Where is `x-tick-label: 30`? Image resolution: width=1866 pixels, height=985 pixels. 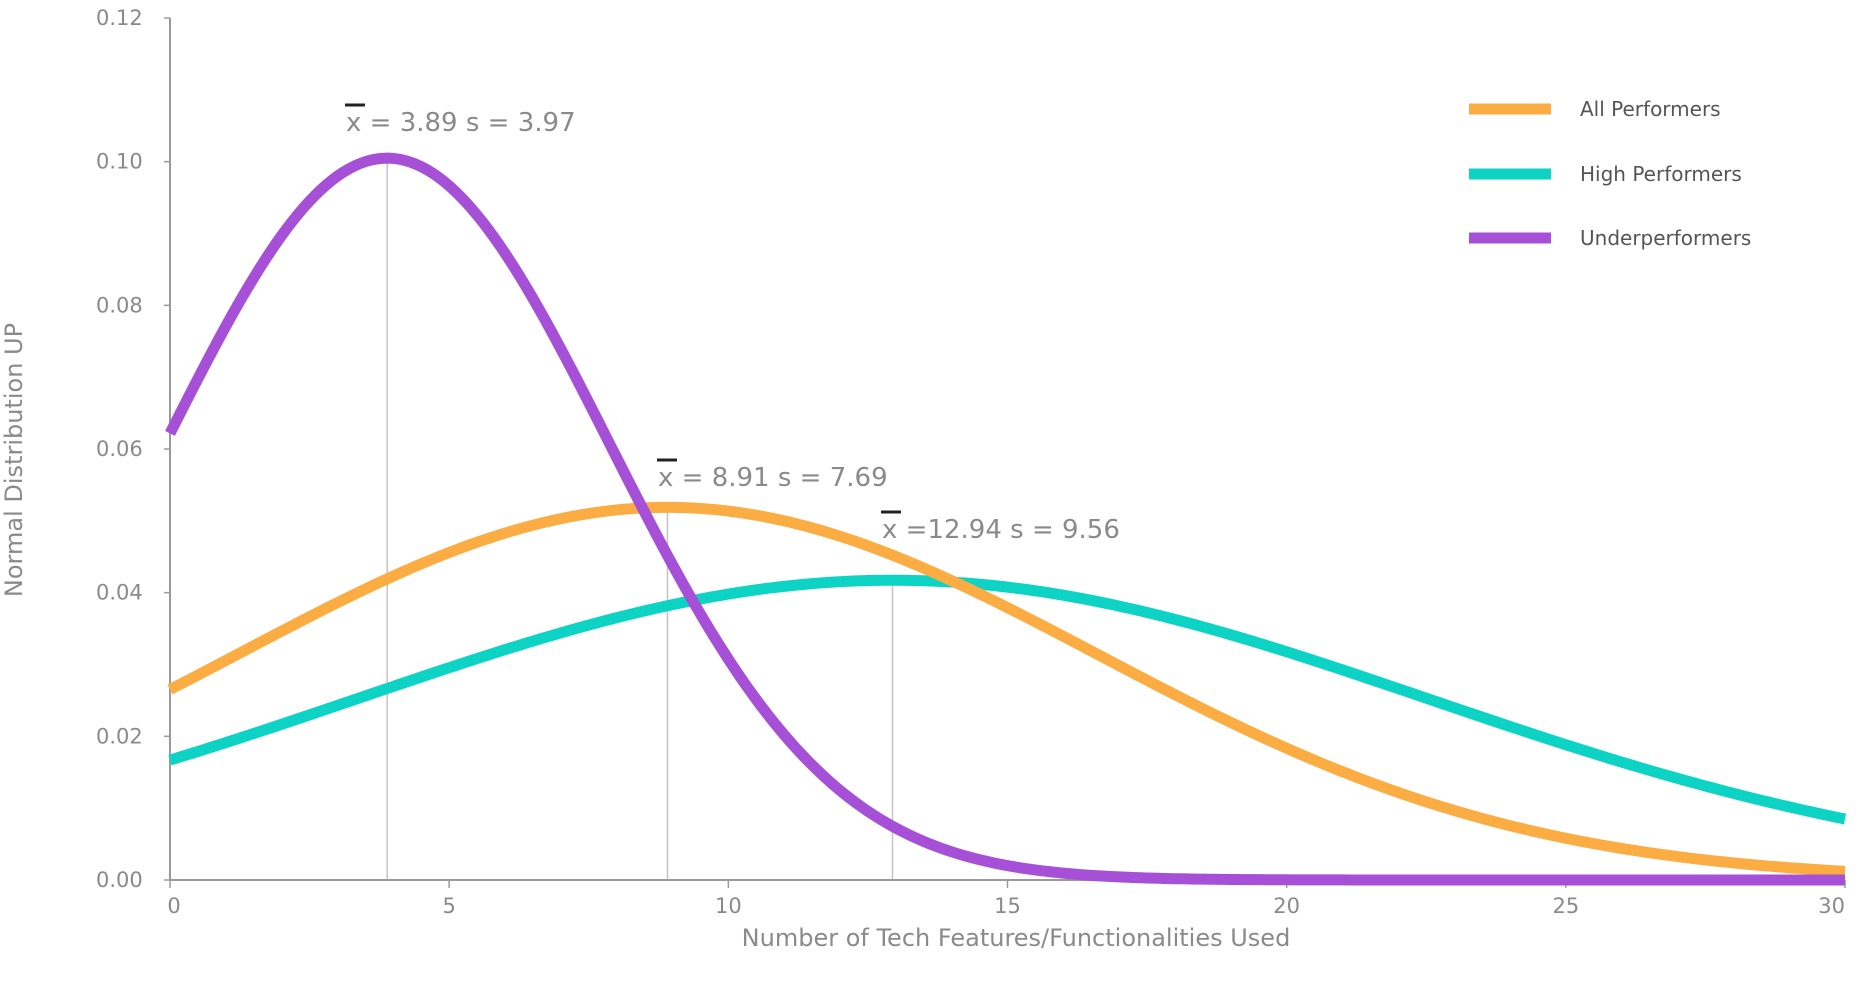 x-tick-label: 30 is located at coordinates (1831, 906).